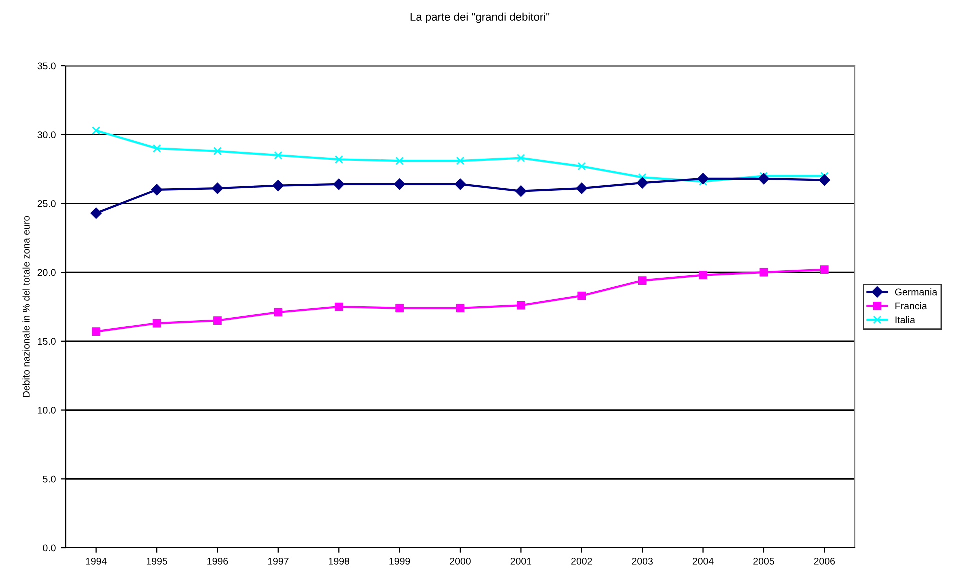 This screenshot has width=960, height=576. Describe the element at coordinates (278, 561) in the screenshot. I see `x-tick-label: 1997` at that location.